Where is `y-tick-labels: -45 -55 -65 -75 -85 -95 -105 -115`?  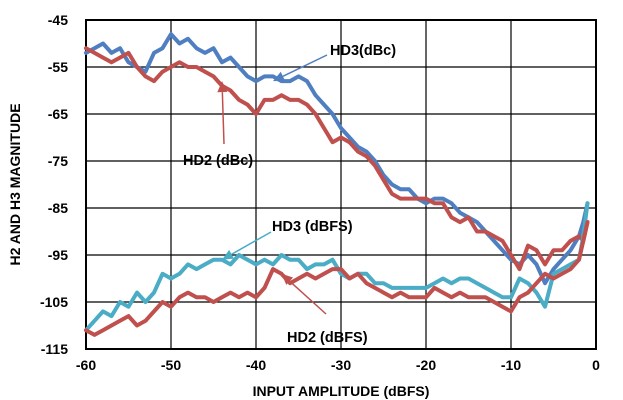
y-tick-labels: -45 -55 -65 -75 -85 -95 -105 -115 is located at coordinates (54, 184).